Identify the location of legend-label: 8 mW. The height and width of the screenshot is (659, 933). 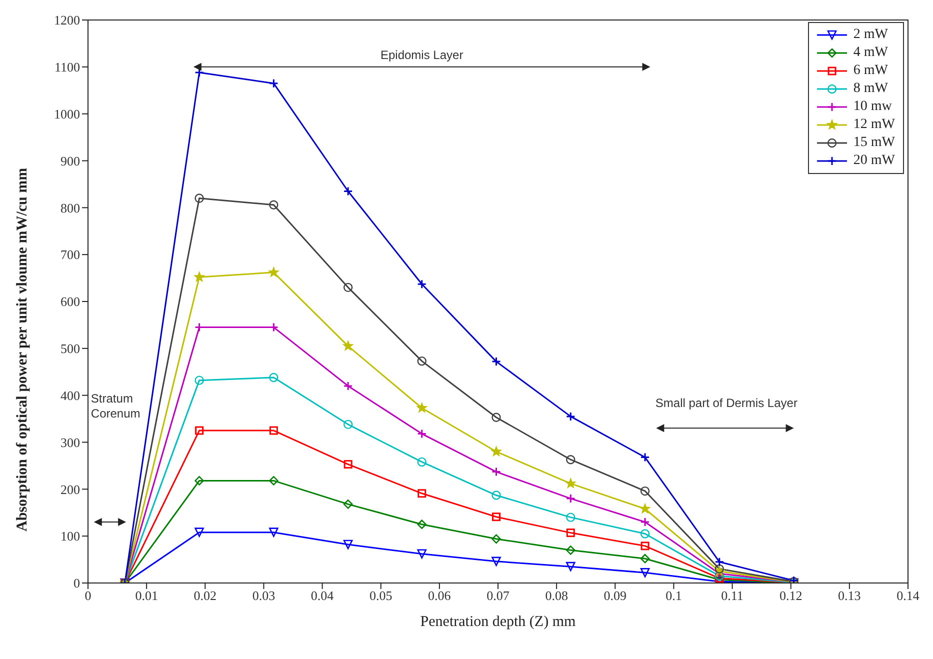
(870, 89).